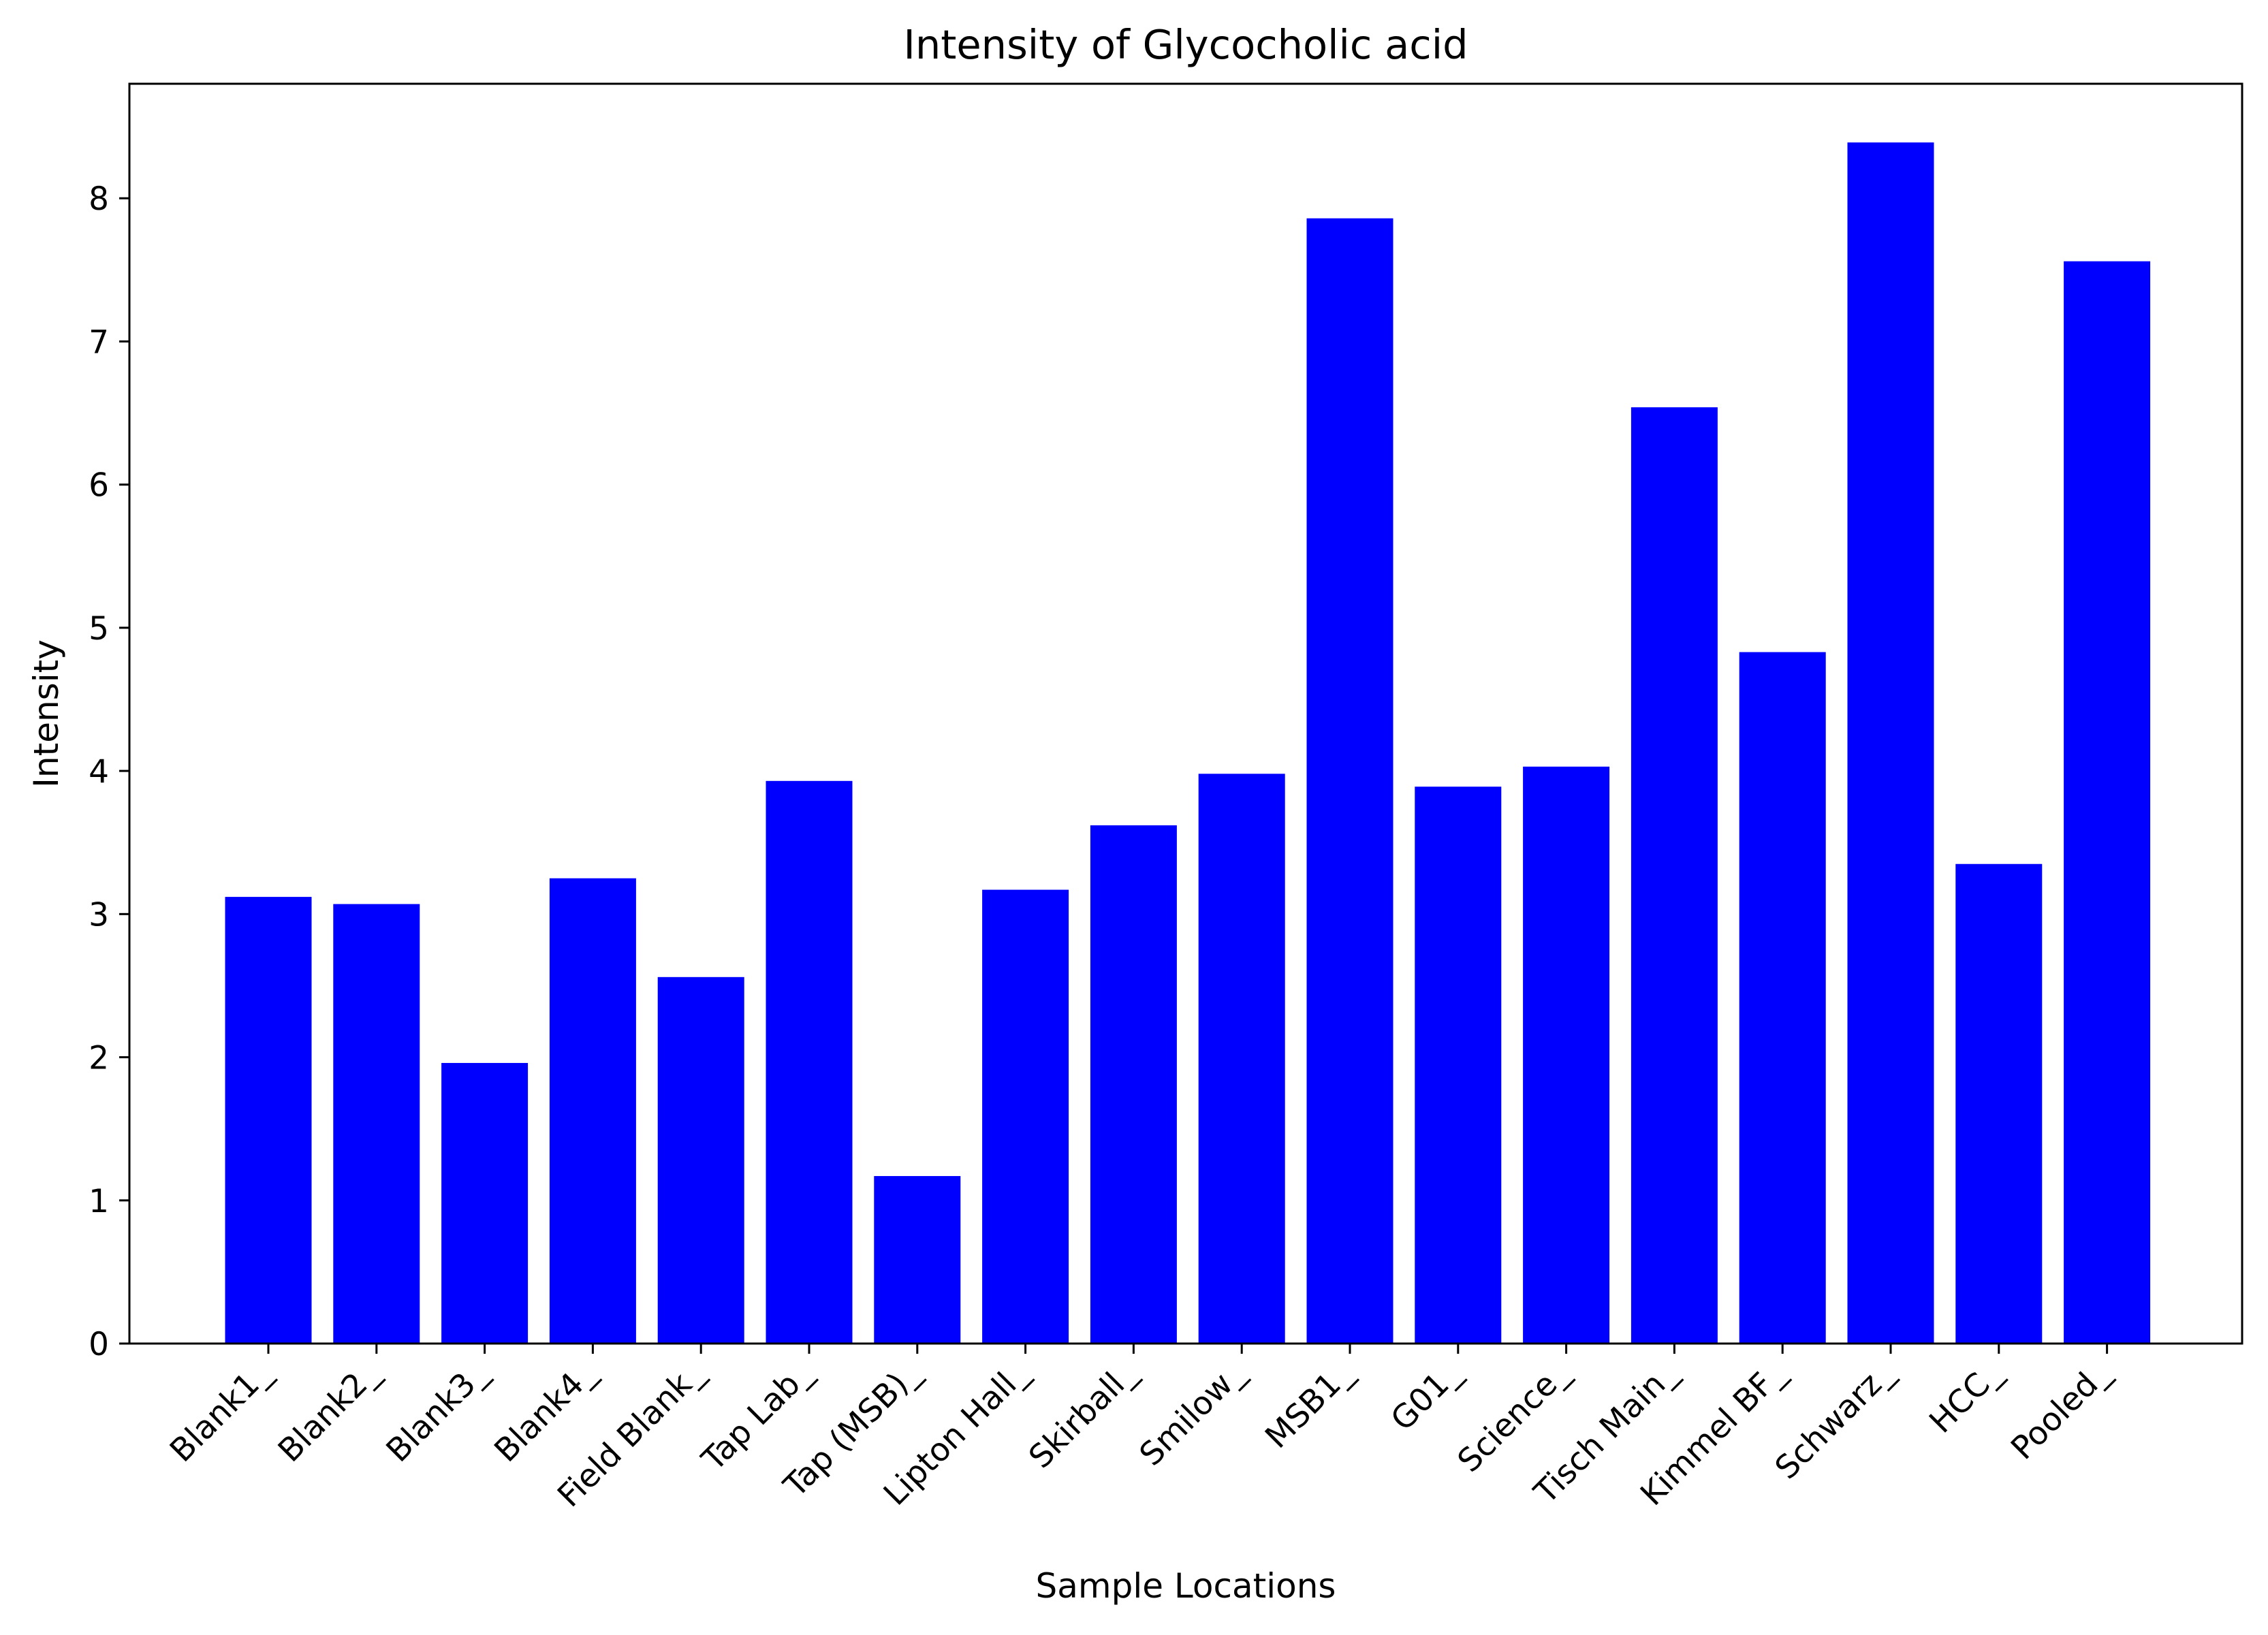  Describe the element at coordinates (99, 1201) in the screenshot. I see `y-tick-label: 1` at that location.